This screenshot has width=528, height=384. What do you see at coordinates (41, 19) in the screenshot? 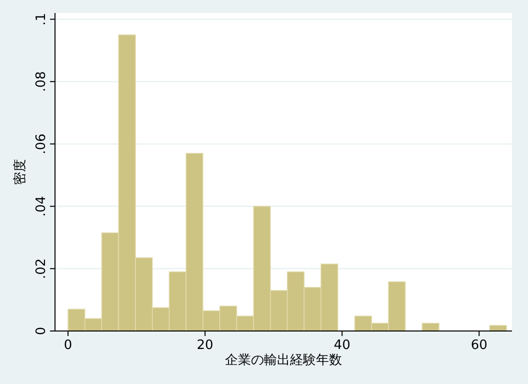
I see `y-tick-label: .1` at bounding box center [41, 19].